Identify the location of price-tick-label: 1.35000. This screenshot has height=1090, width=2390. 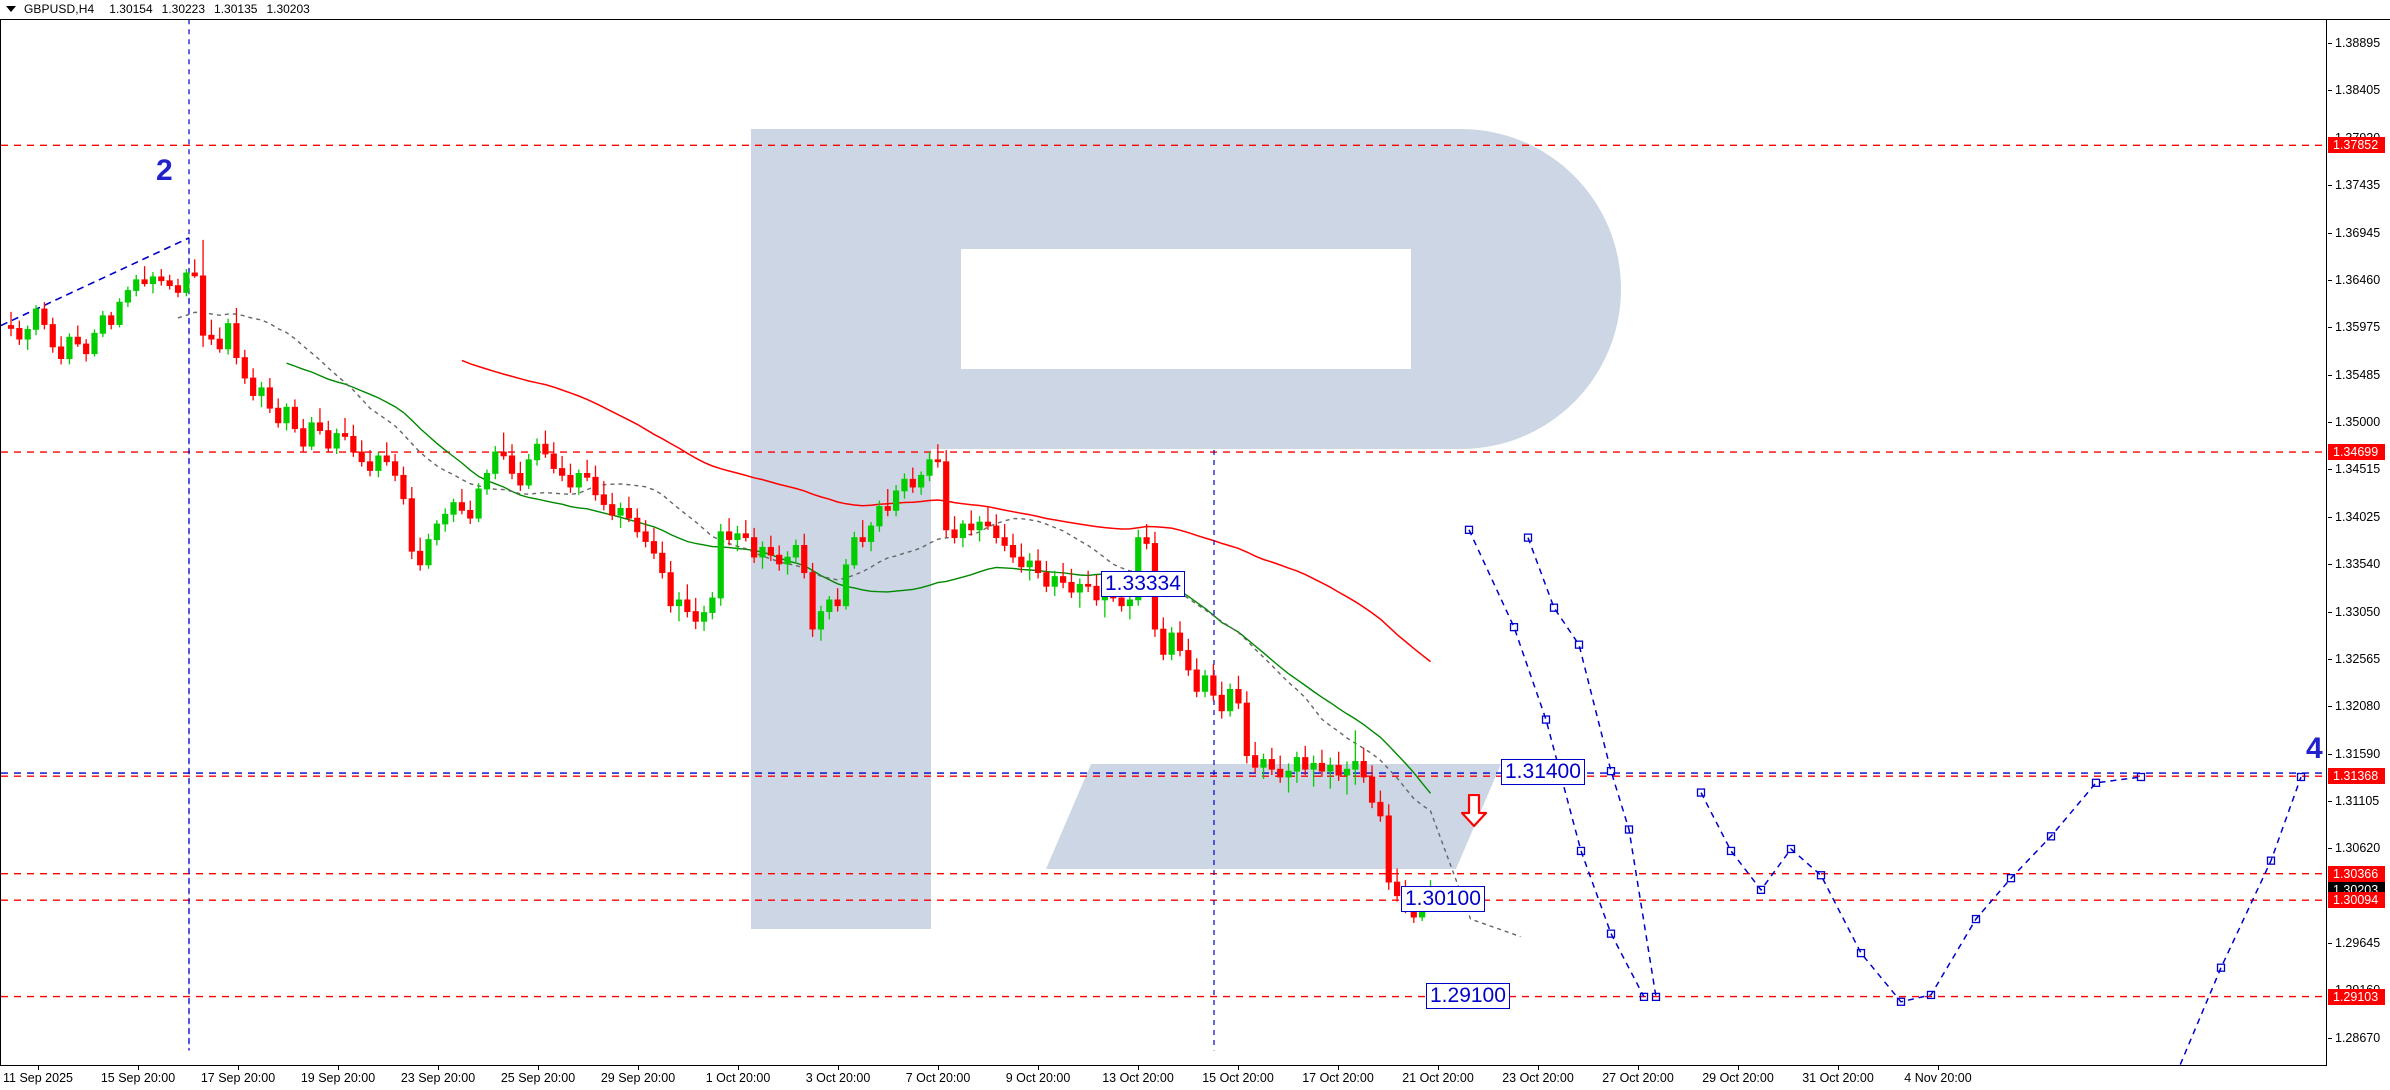
(2358, 421).